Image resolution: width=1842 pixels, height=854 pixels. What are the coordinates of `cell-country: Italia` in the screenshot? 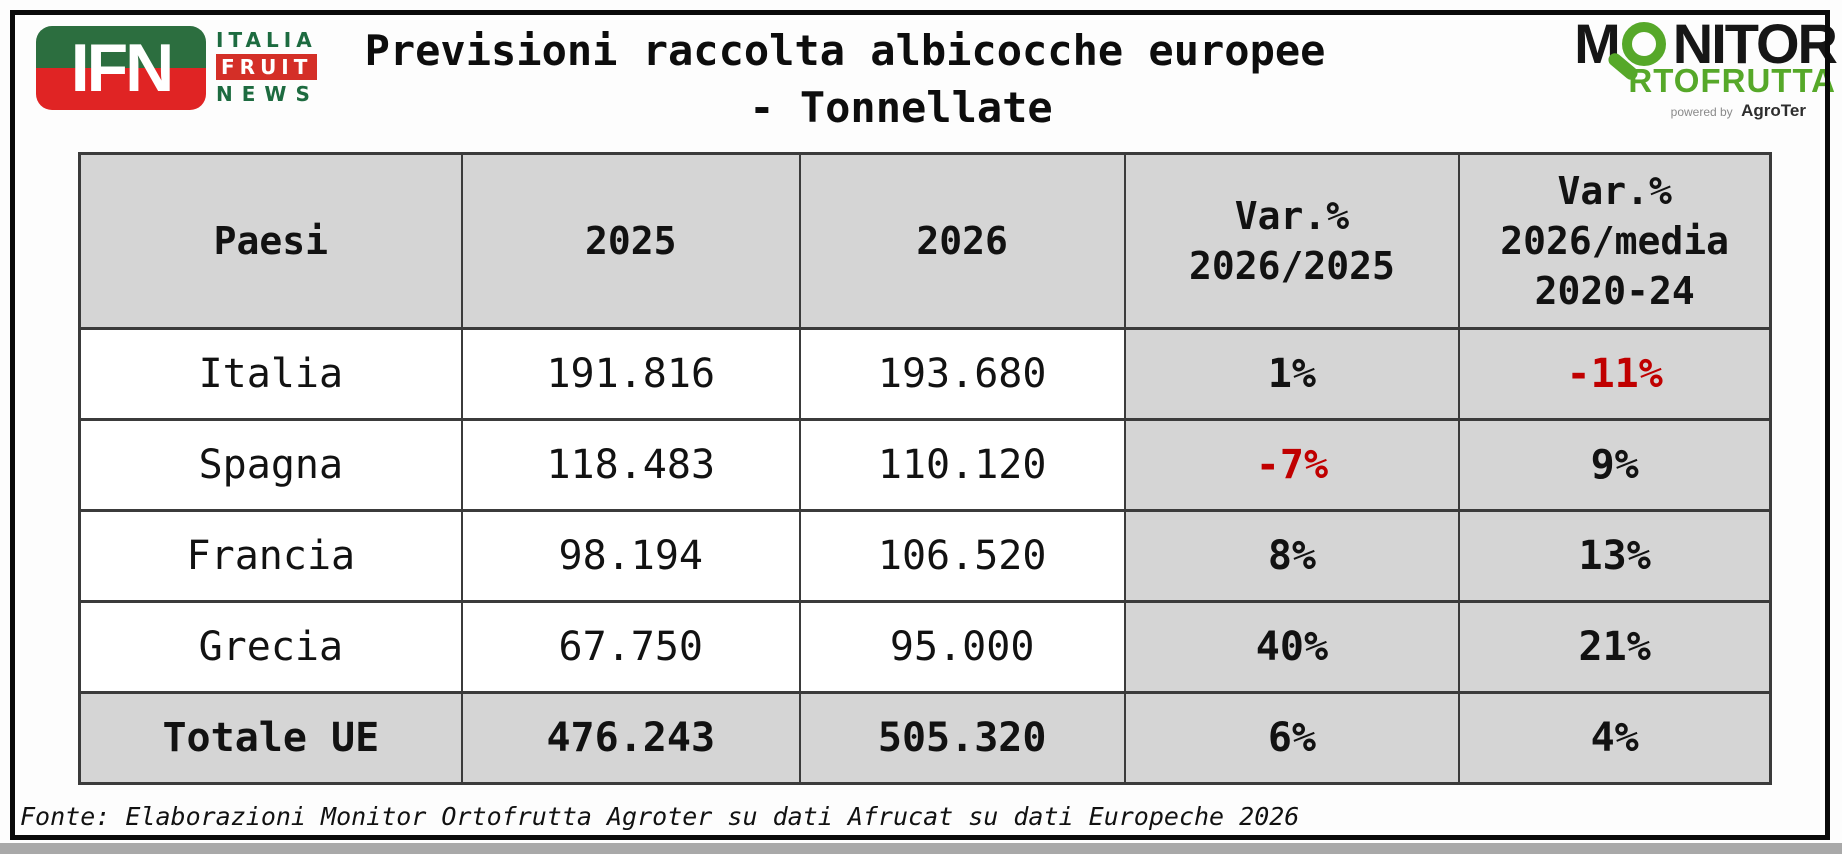 It's located at (270, 374).